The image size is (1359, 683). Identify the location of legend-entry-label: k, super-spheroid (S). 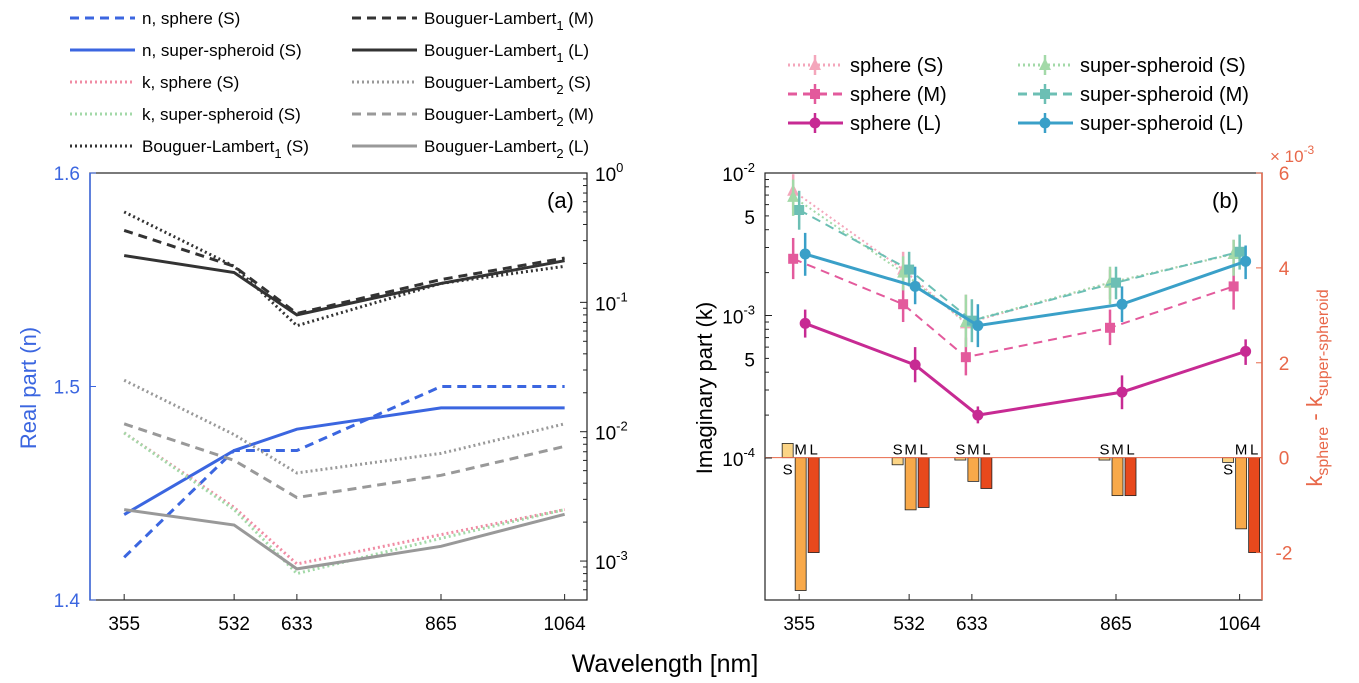
(221, 114).